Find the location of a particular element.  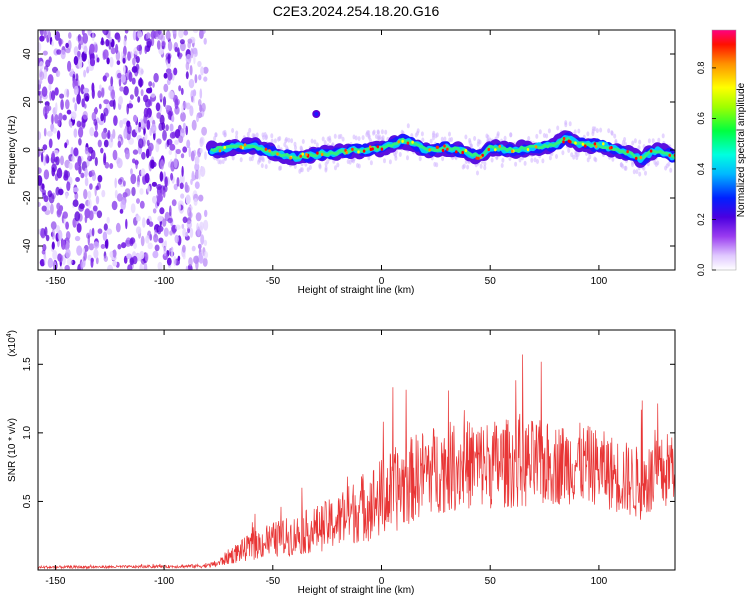

colorbar-label: Normalized spectral amplitude is located at coordinates (741, 149).